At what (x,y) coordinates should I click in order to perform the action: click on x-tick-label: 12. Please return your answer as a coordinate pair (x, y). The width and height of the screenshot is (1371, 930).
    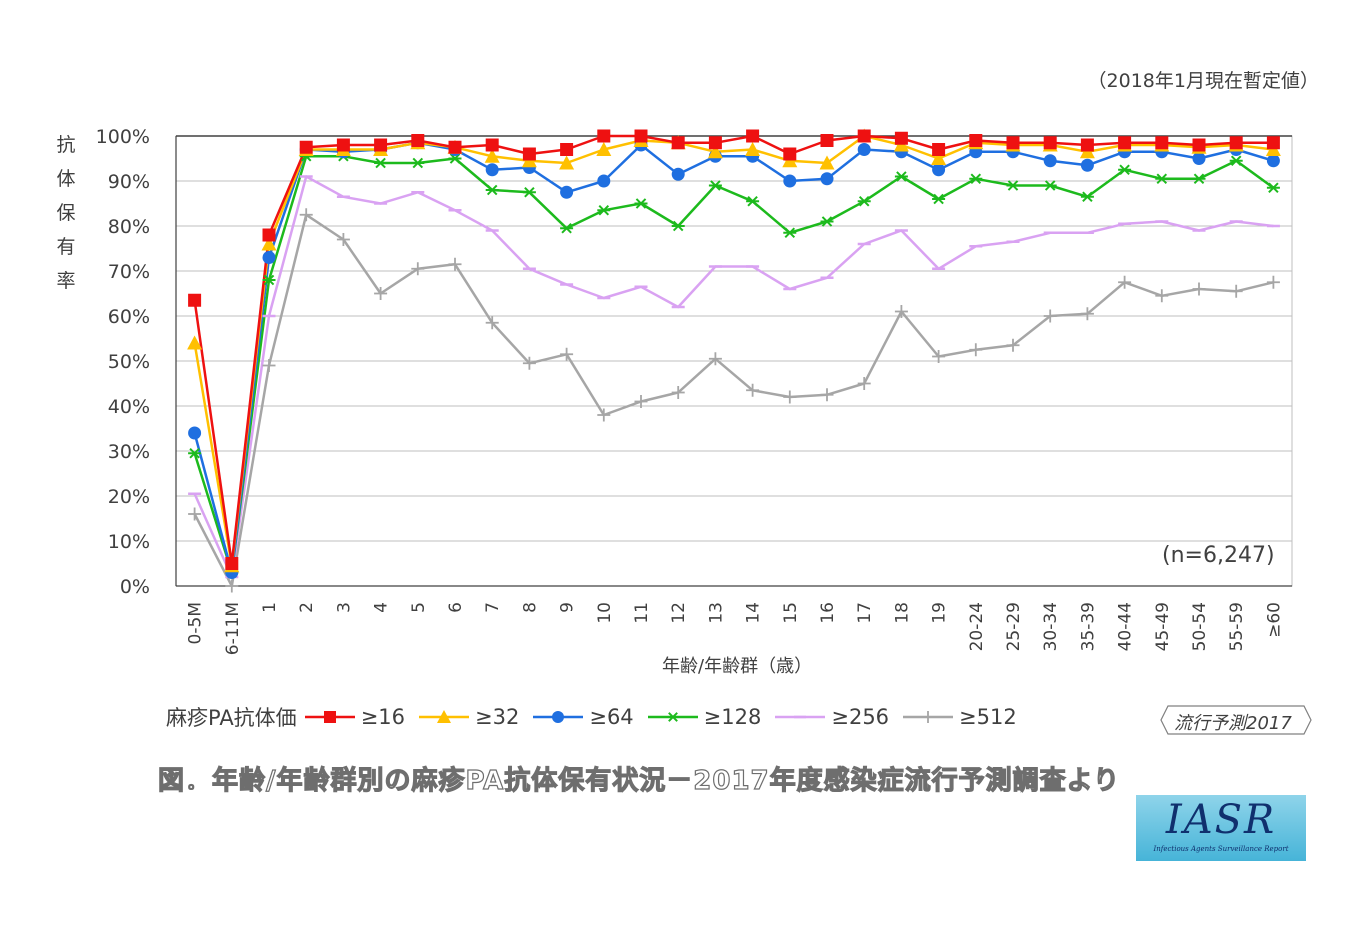
    Looking at the image, I should click on (679, 613).